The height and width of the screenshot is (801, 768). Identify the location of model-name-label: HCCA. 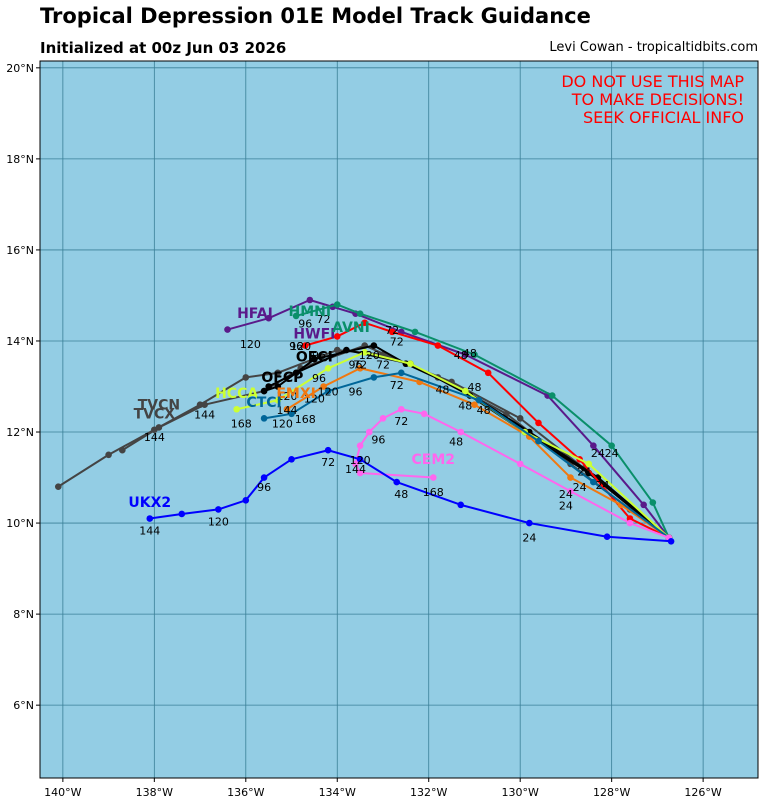
(236, 394).